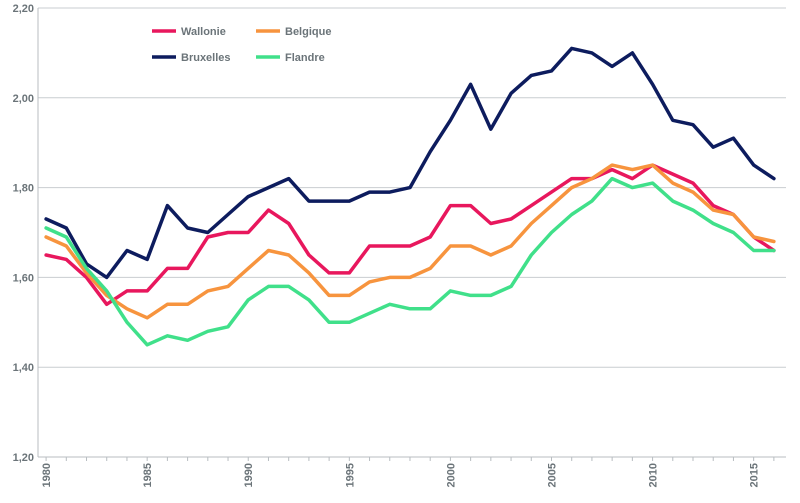 The height and width of the screenshot is (503, 800). I want to click on legend-label-wallonie: Wallonie, so click(203, 32).